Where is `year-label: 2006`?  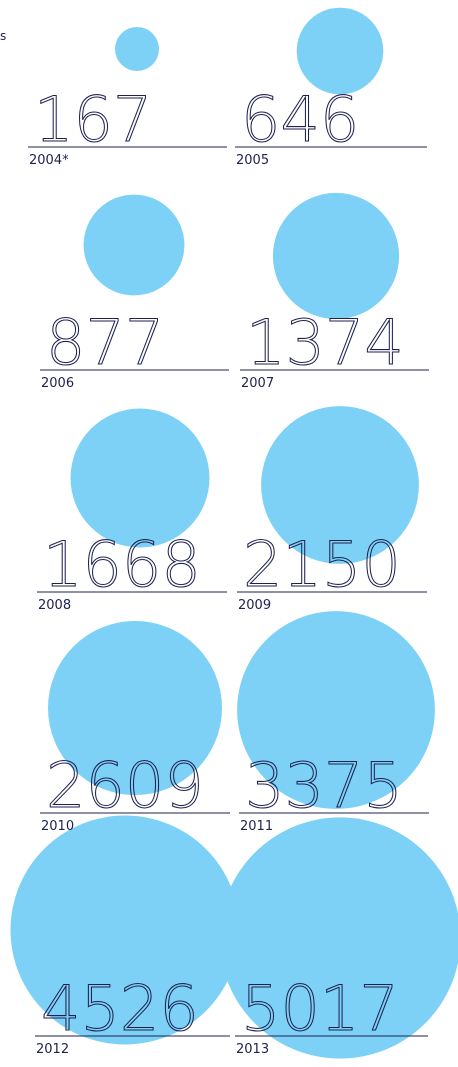 year-label: 2006 is located at coordinates (57, 383).